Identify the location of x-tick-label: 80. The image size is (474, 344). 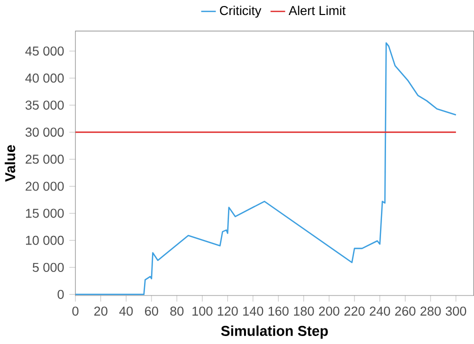
(177, 311).